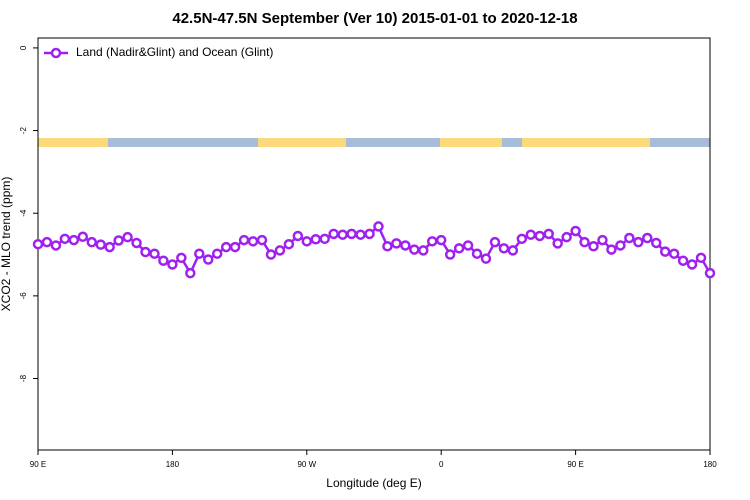 Image resolution: width=750 pixels, height=500 pixels. What do you see at coordinates (23, 130) in the screenshot?
I see `y-tick-label: -2` at bounding box center [23, 130].